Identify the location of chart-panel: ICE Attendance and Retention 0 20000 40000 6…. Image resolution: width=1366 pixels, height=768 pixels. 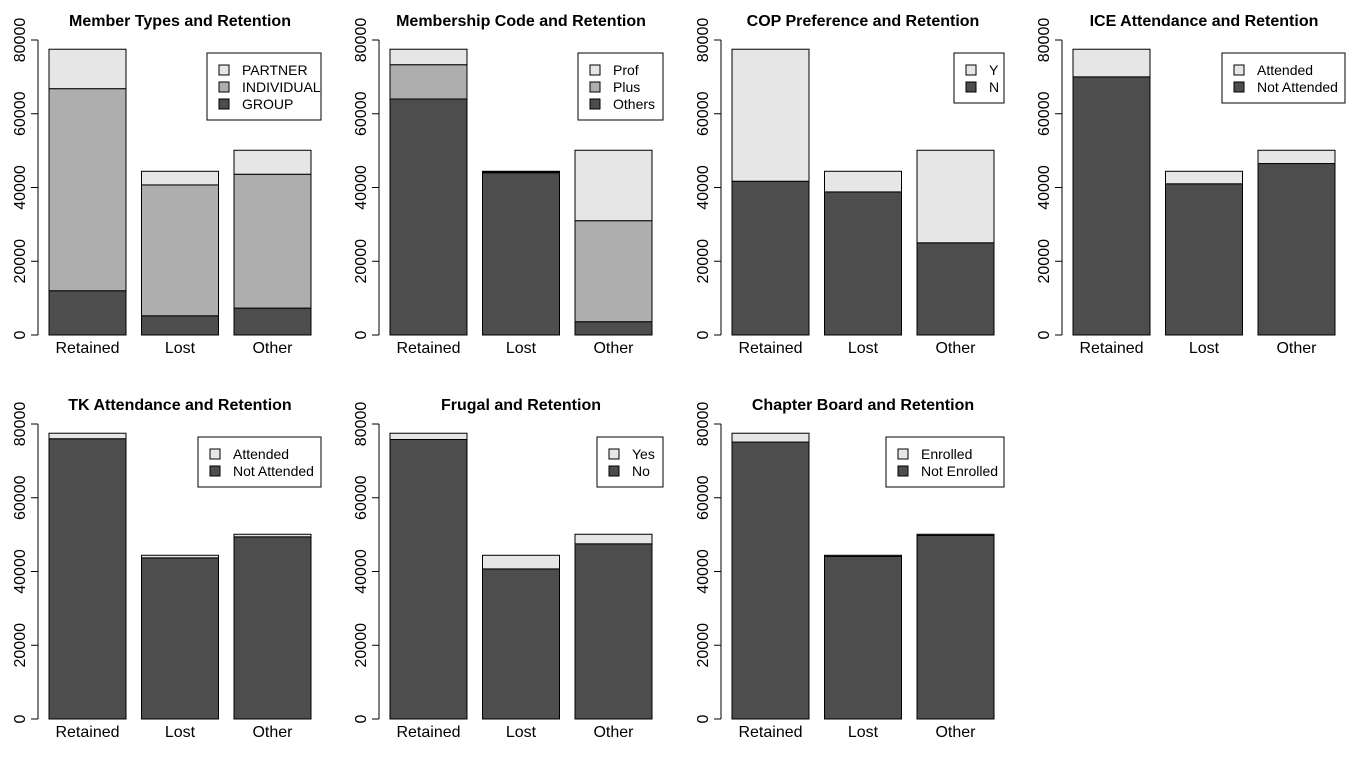
(1191, 185).